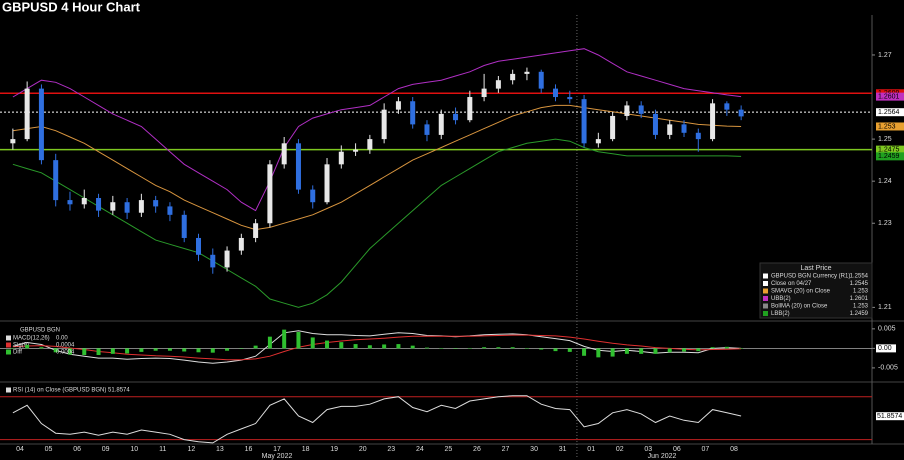 This screenshot has width=904, height=460. Describe the element at coordinates (220, 449) in the screenshot. I see `x-tick-label: 13` at that location.